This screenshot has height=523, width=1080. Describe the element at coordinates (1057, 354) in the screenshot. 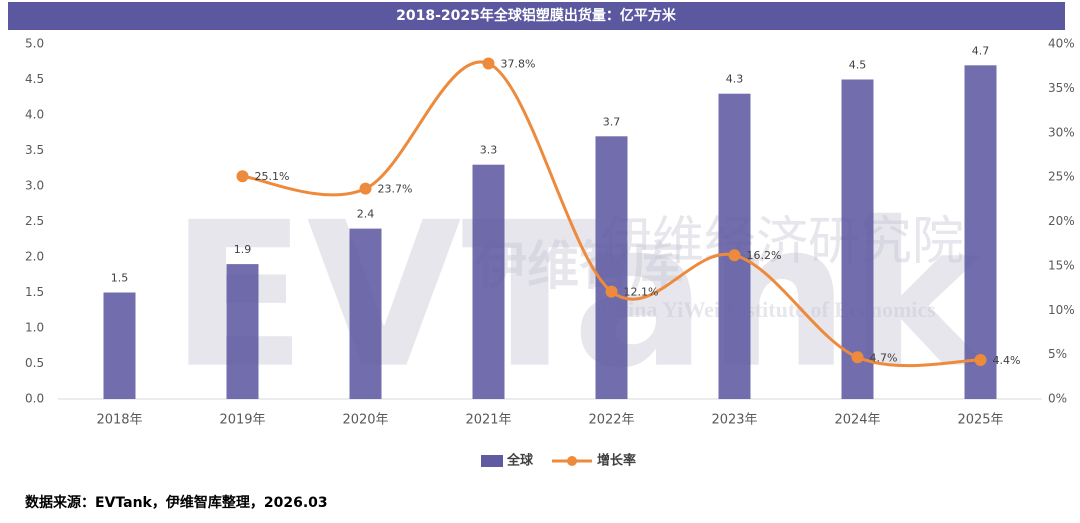

I see `y2-tick-label: 5%` at that location.